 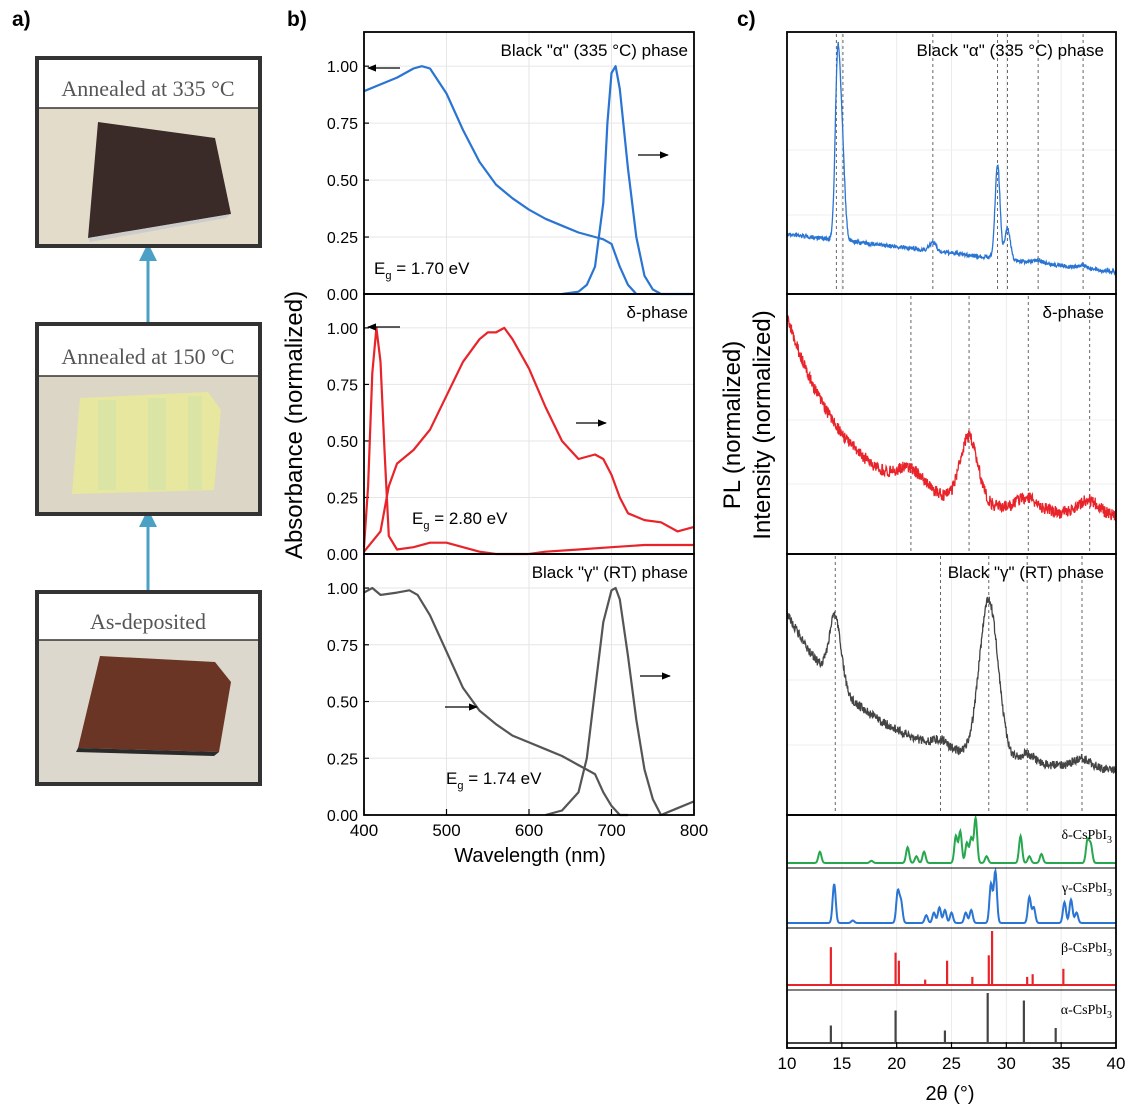 I want to click on c-reference-1: γ-CsPbI3, so click(x=951, y=895).